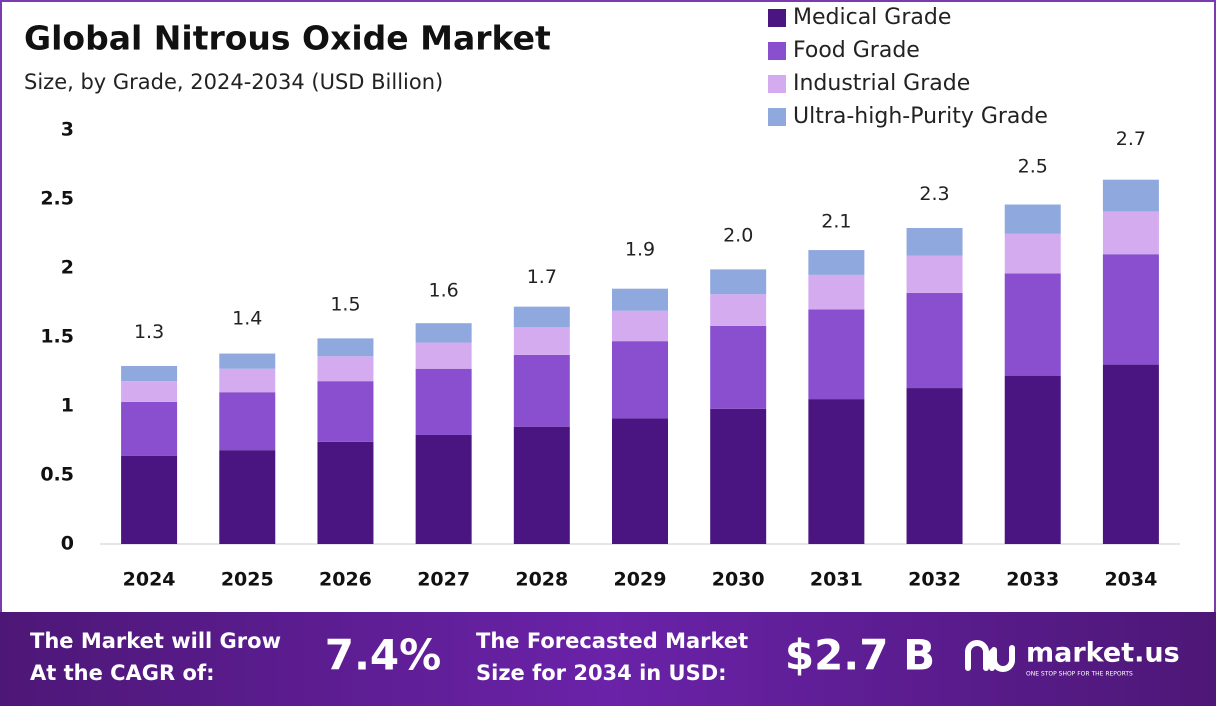  Describe the element at coordinates (149, 332) in the screenshot. I see `total-label: 1.3` at that location.